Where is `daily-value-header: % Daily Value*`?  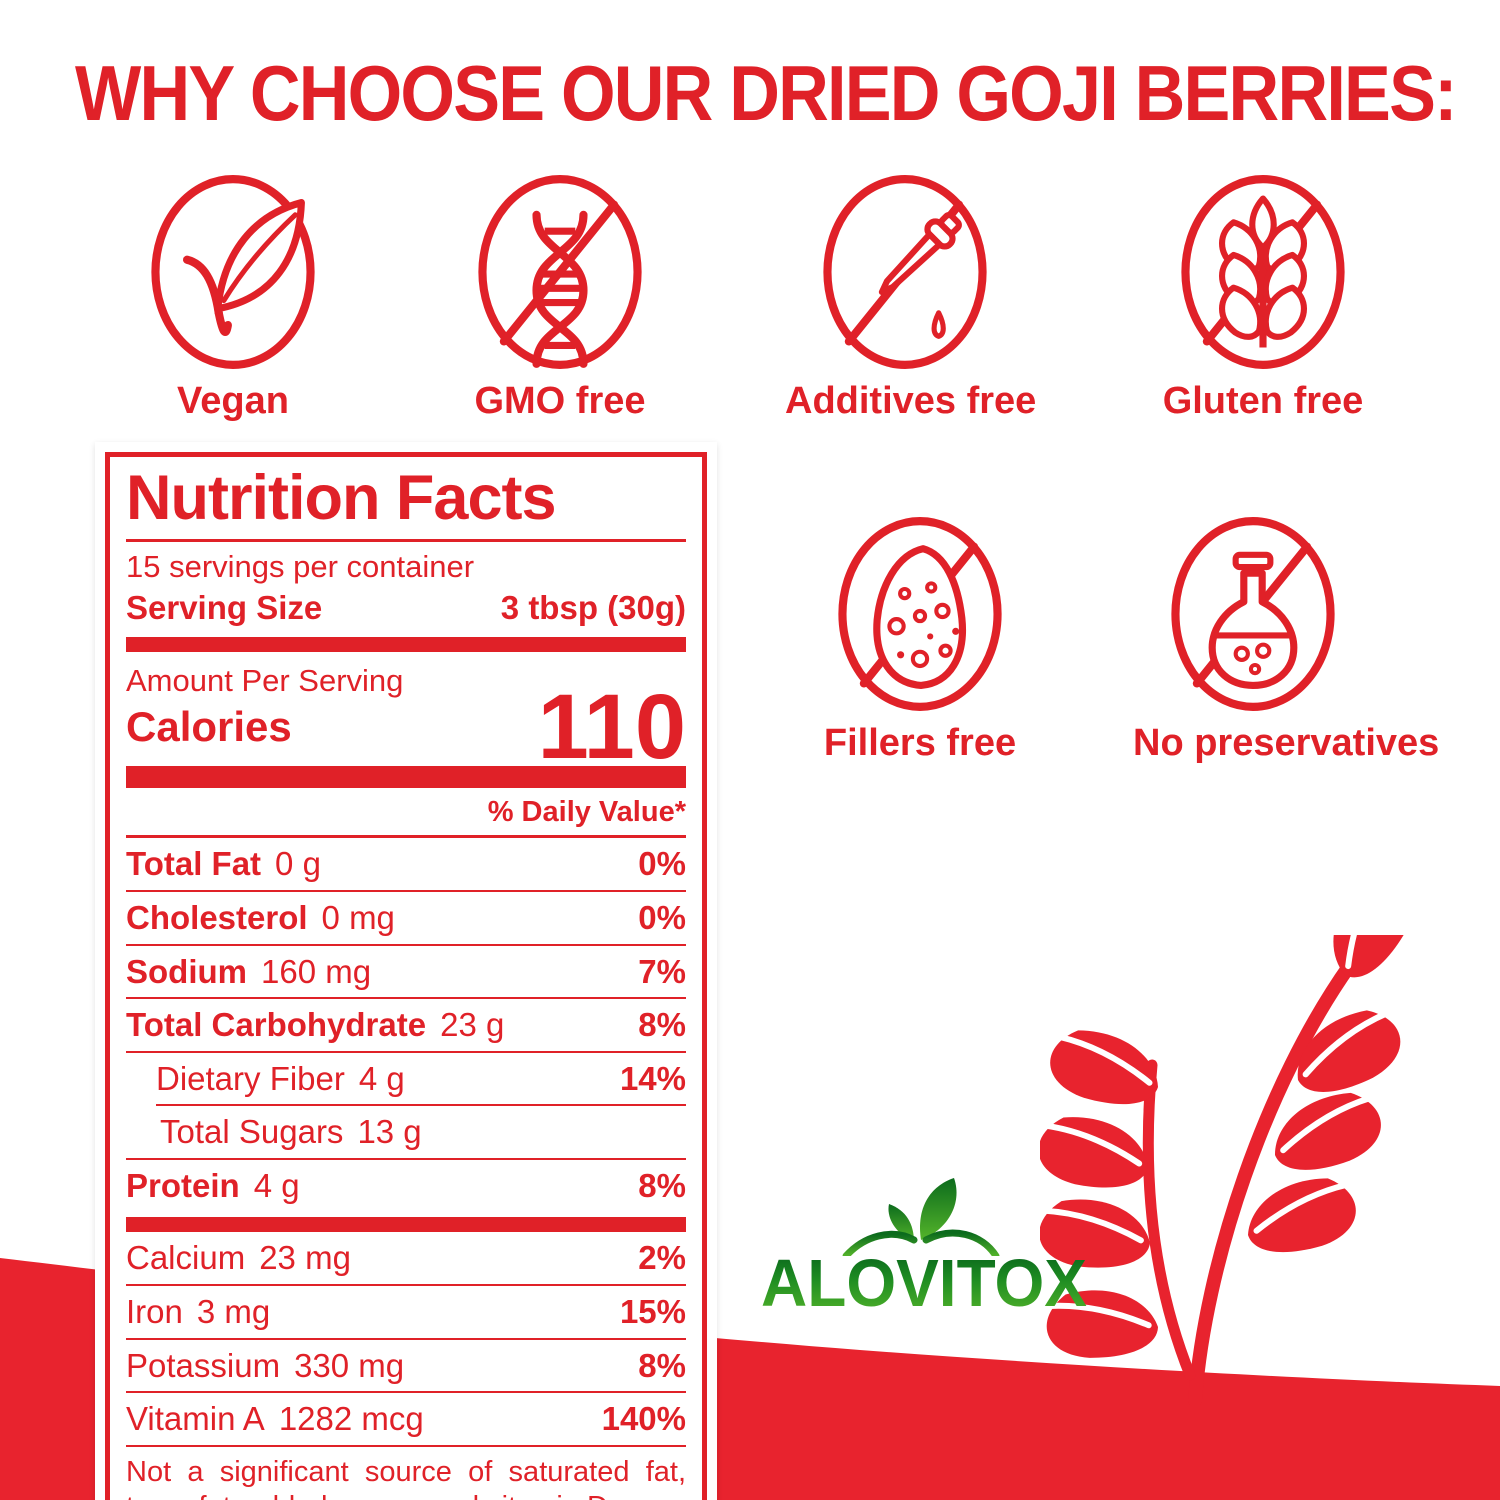 daily-value-header: % Daily Value* is located at coordinates (406, 813).